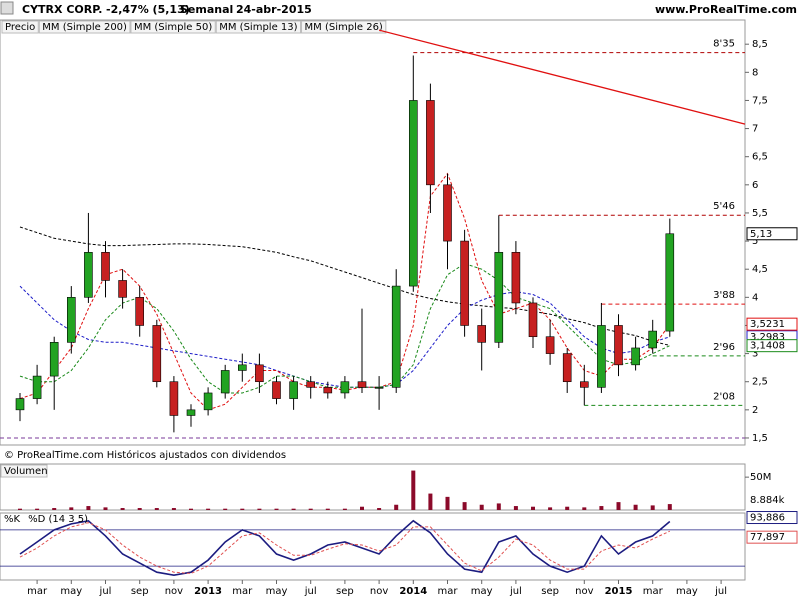 This screenshot has width=800, height=600. Describe the element at coordinates (258, 27) in the screenshot. I see `legend-entry: MM (Simple 13)` at that location.